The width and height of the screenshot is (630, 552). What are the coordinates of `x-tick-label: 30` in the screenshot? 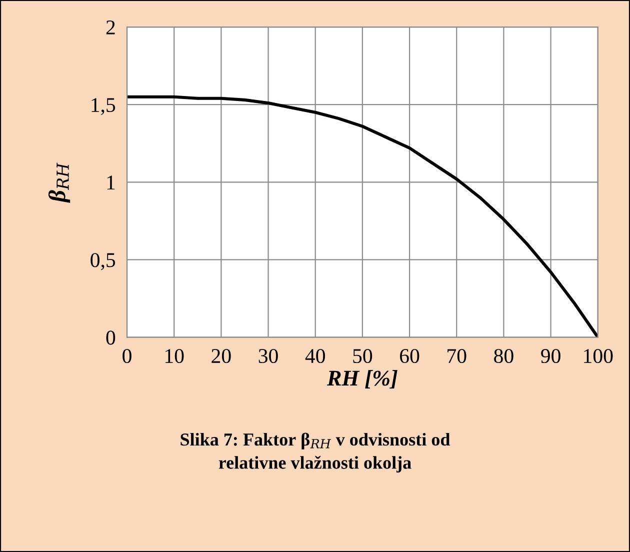 It's located at (268, 356).